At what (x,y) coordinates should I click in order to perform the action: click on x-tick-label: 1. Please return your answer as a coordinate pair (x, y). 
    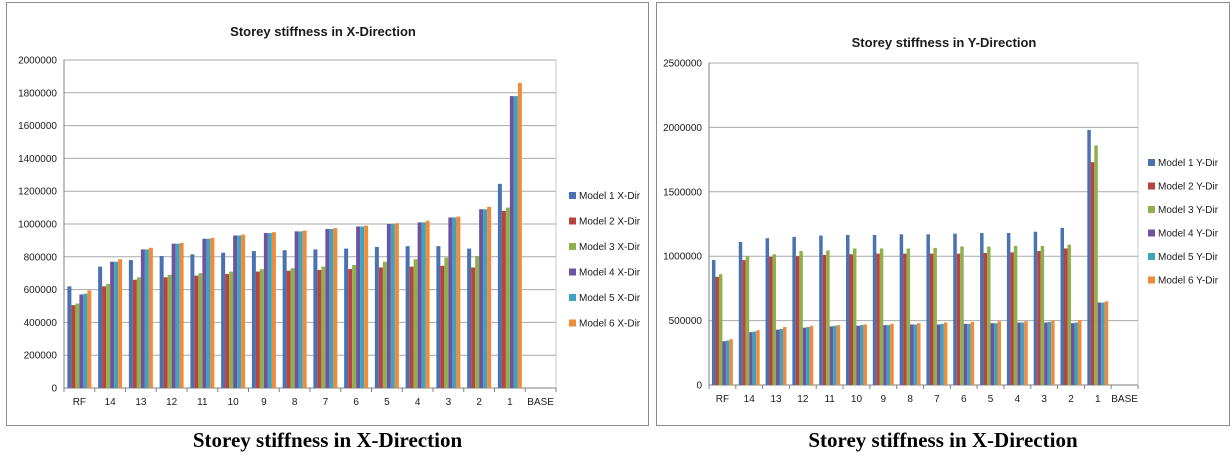
    Looking at the image, I should click on (510, 402).